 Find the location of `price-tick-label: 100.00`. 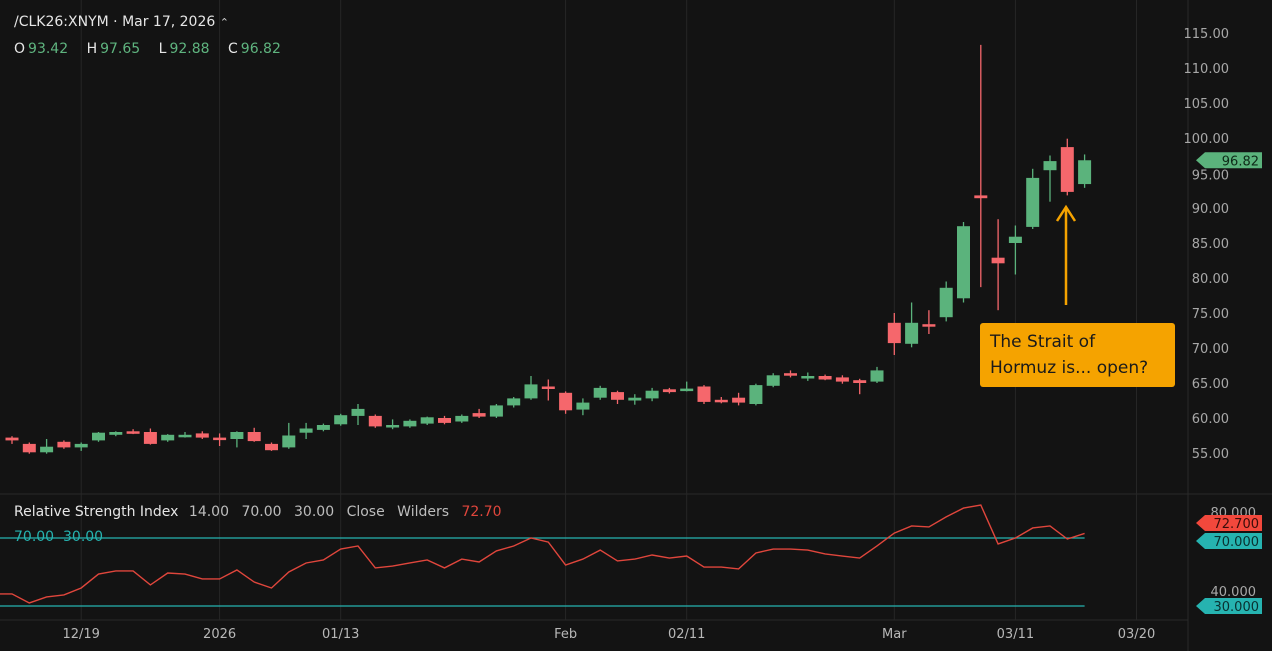

price-tick-label: 100.00 is located at coordinates (1207, 139).